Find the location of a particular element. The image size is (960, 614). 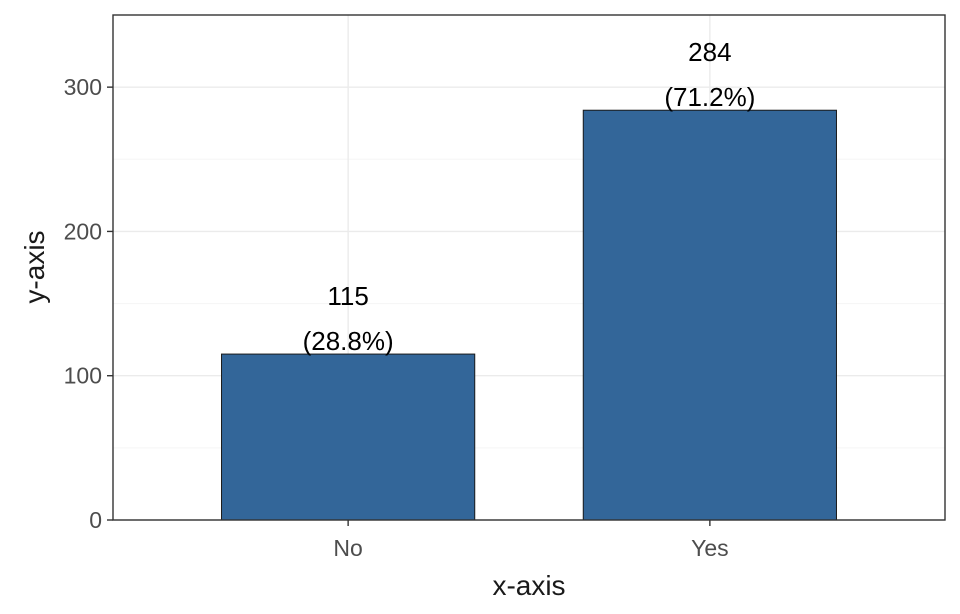

y-tick-label: 0 is located at coordinates (95, 520).